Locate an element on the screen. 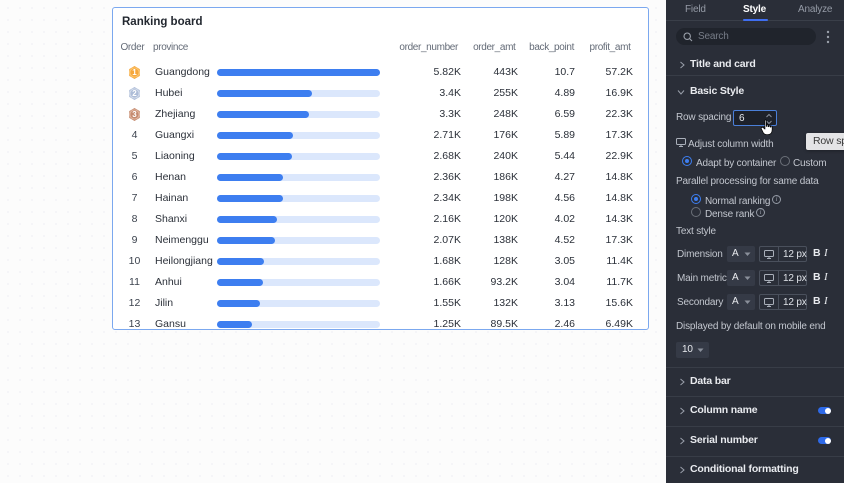 The image size is (844, 483). svg-text: 1 is located at coordinates (134, 72).